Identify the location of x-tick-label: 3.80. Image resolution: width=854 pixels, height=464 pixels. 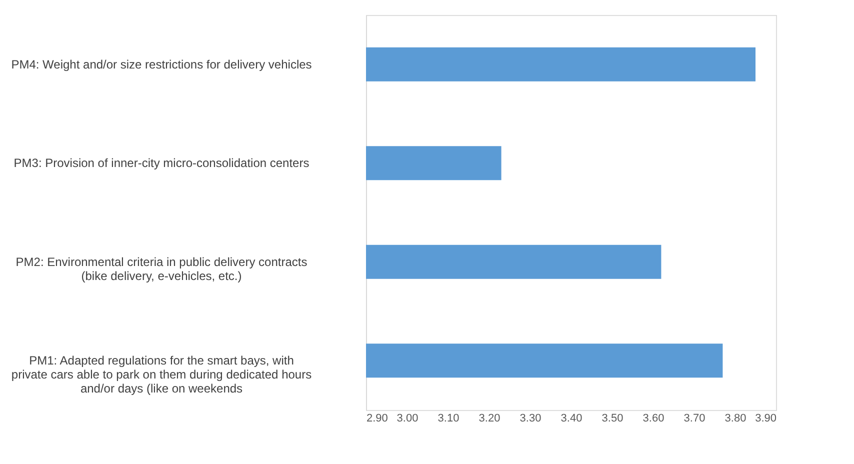
(735, 418).